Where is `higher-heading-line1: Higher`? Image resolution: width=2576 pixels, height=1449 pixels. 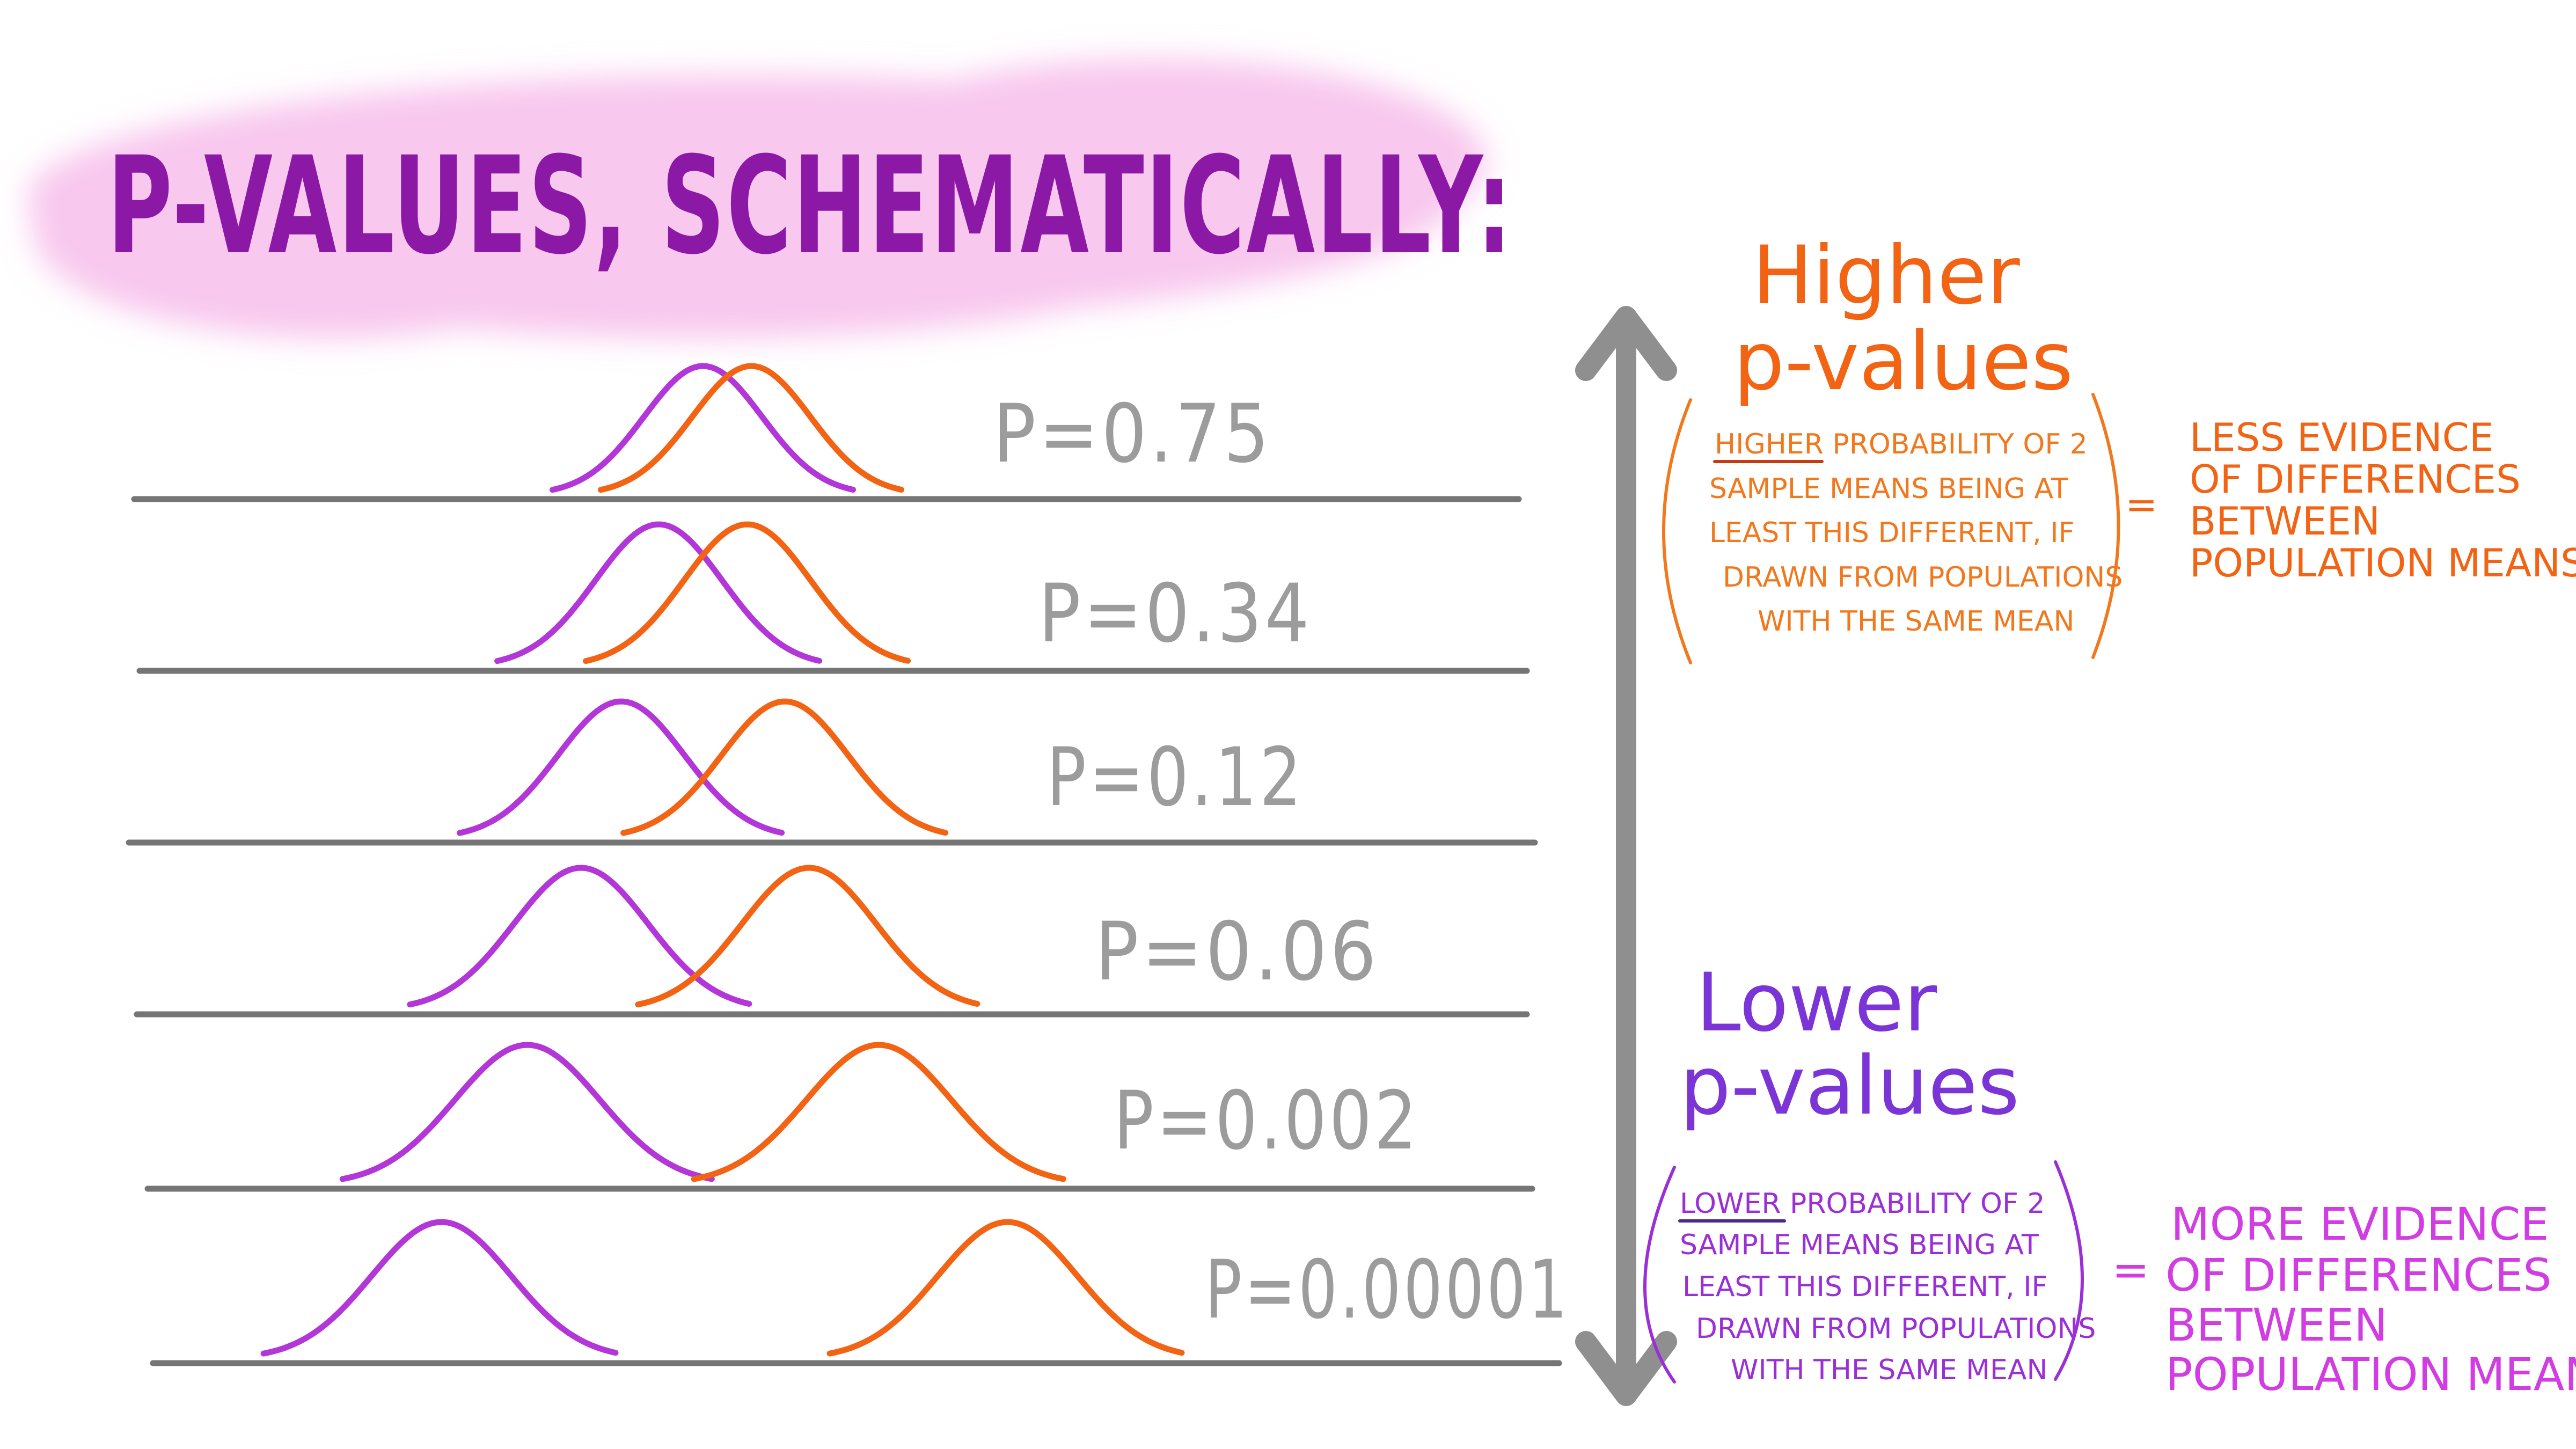
higher-heading-line1: Higher is located at coordinates (1886, 276).